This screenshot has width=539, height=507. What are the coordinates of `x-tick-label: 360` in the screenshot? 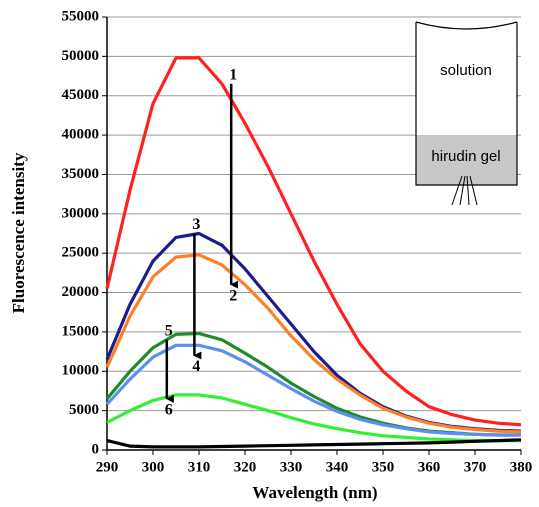 It's located at (429, 467).